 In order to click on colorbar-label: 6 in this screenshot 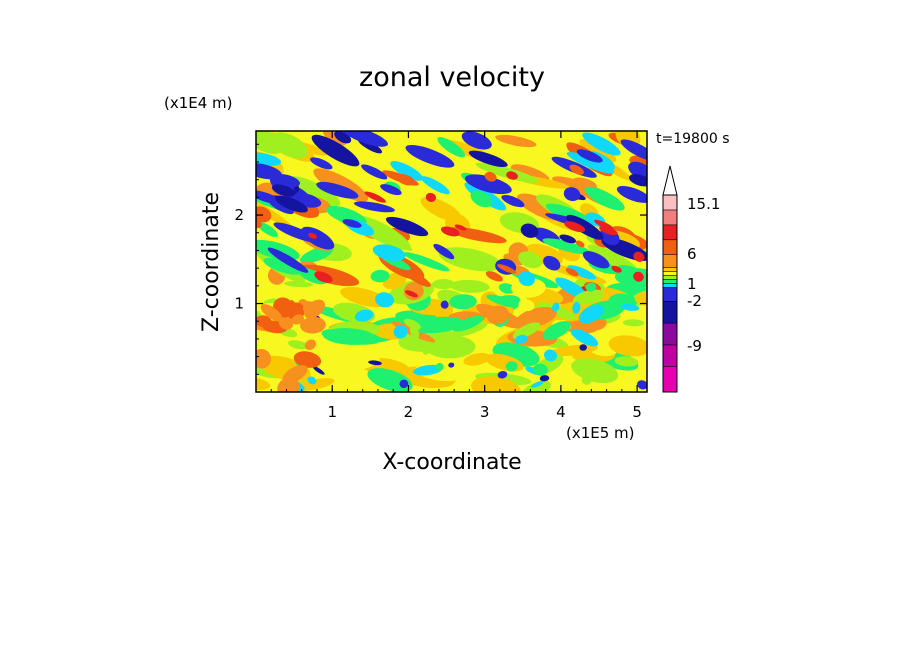, I will do `click(692, 254)`.